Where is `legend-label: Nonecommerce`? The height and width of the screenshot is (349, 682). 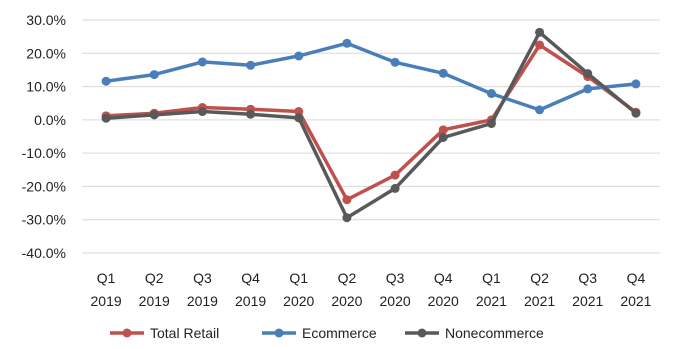 legend-label: Nonecommerce is located at coordinates (494, 333).